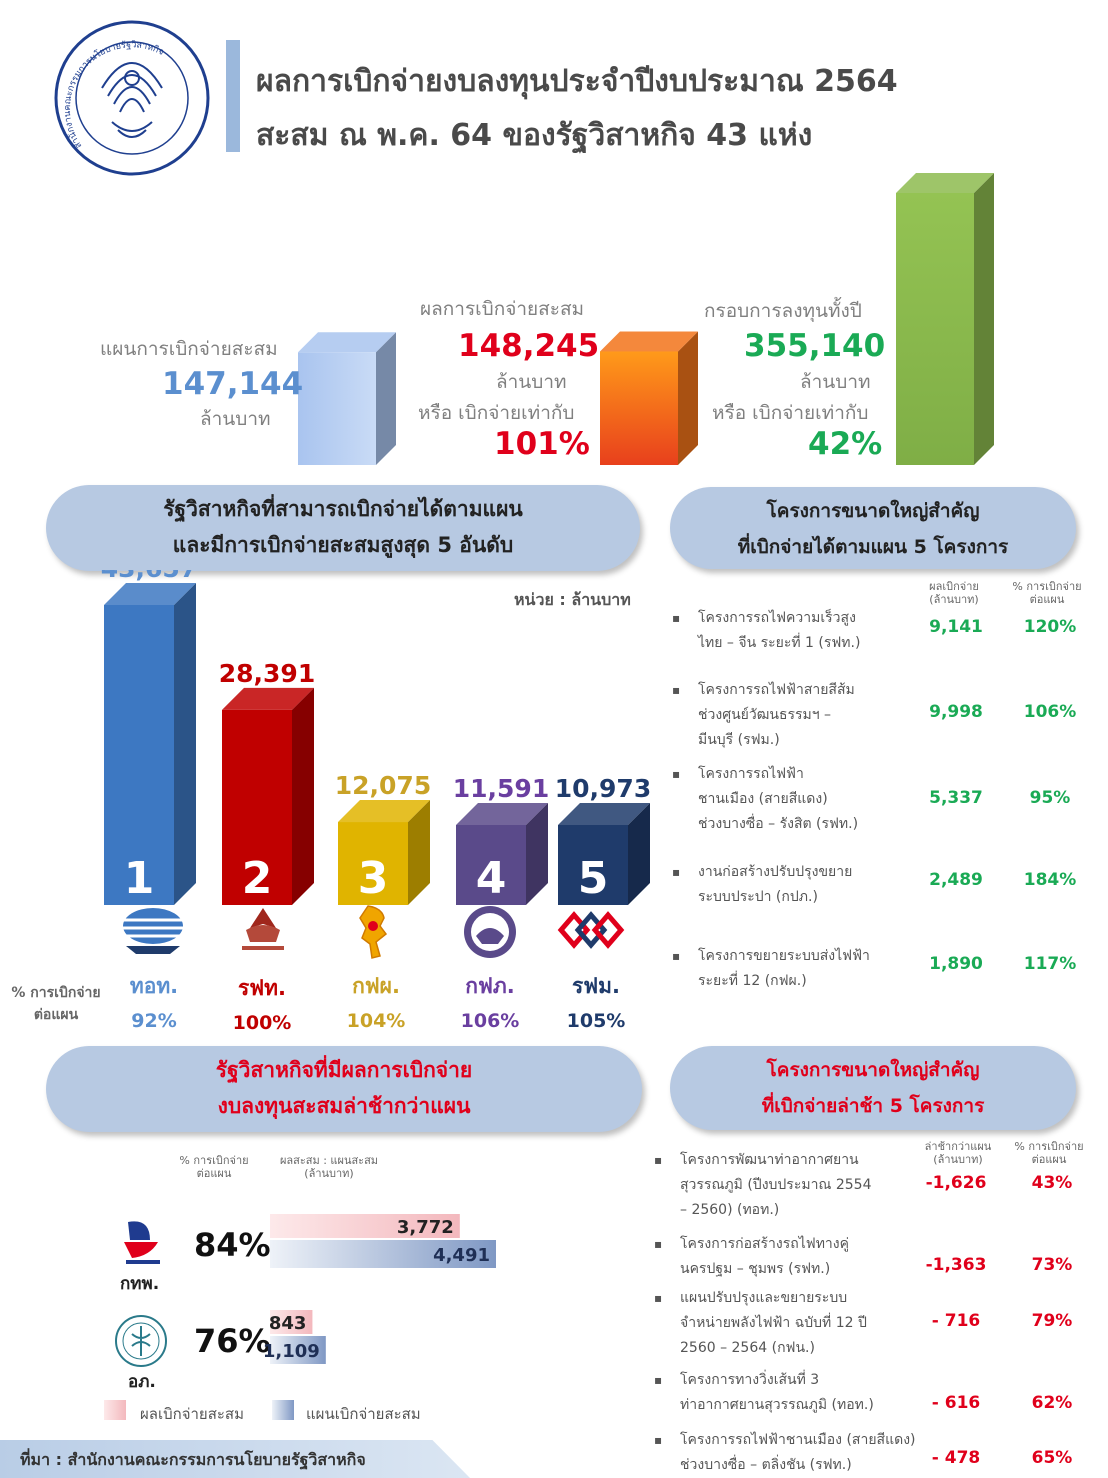  Describe the element at coordinates (747, 1348) in the screenshot. I see `big_delayed-item-line: 2560 – 2564 (กฟน.)` at that location.